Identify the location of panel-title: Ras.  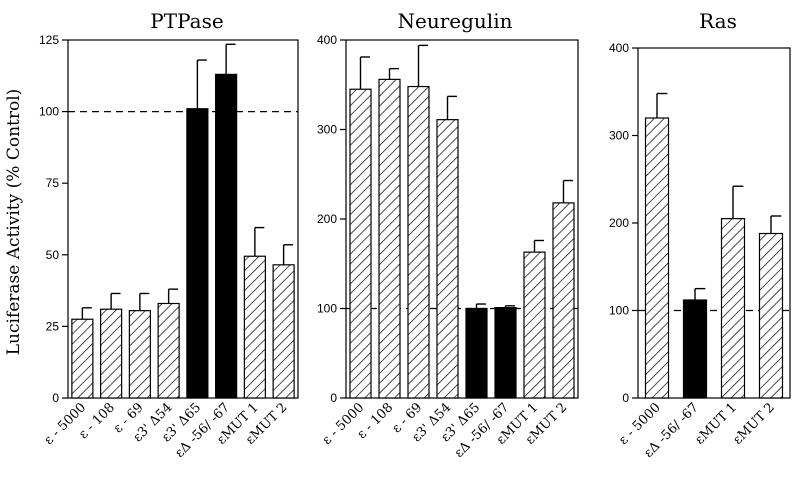
(718, 21).